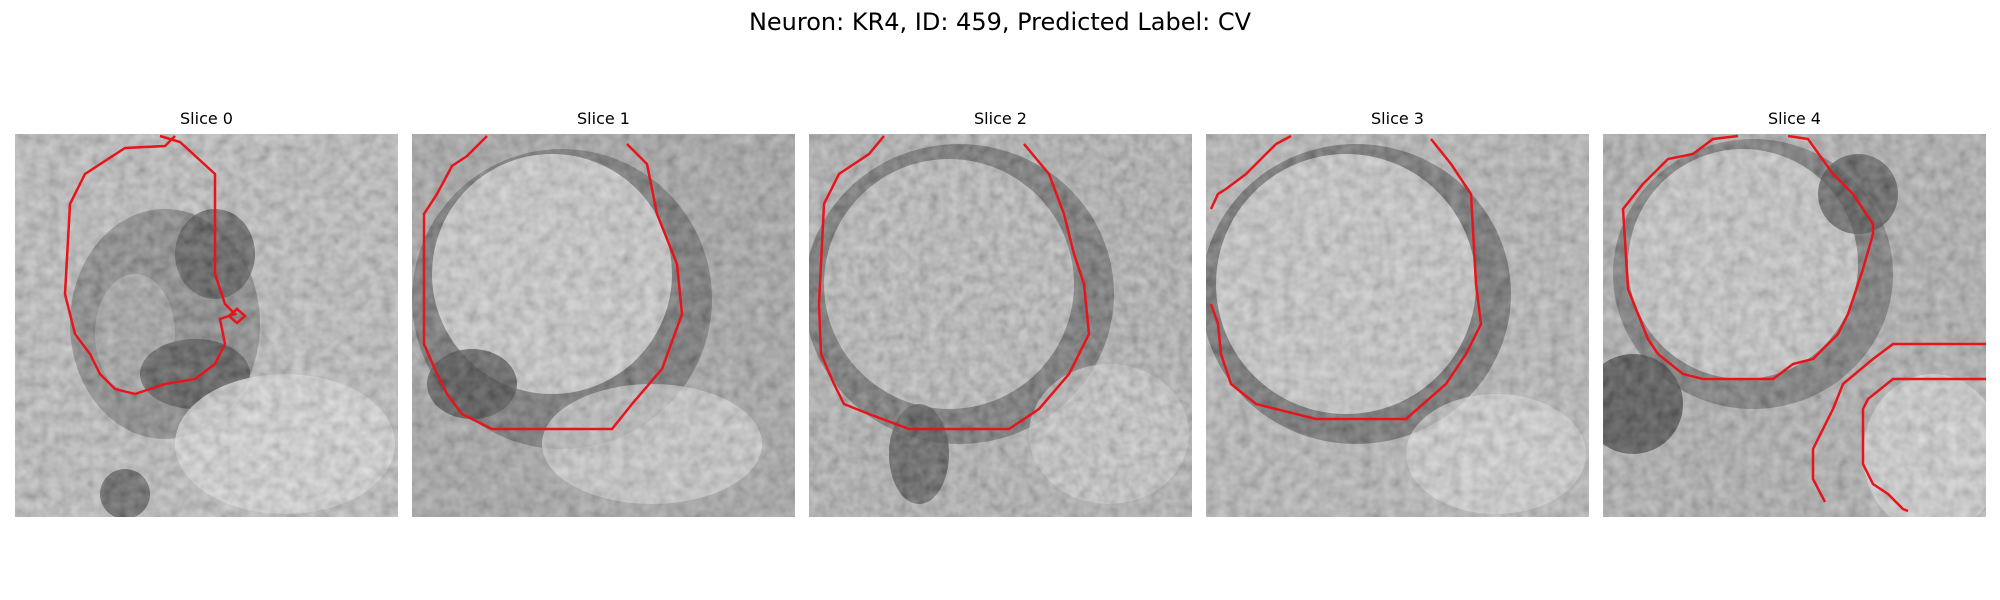 Image resolution: width=2000 pixels, height=600 pixels. I want to click on slice-title: Slice 4, so click(1794, 118).